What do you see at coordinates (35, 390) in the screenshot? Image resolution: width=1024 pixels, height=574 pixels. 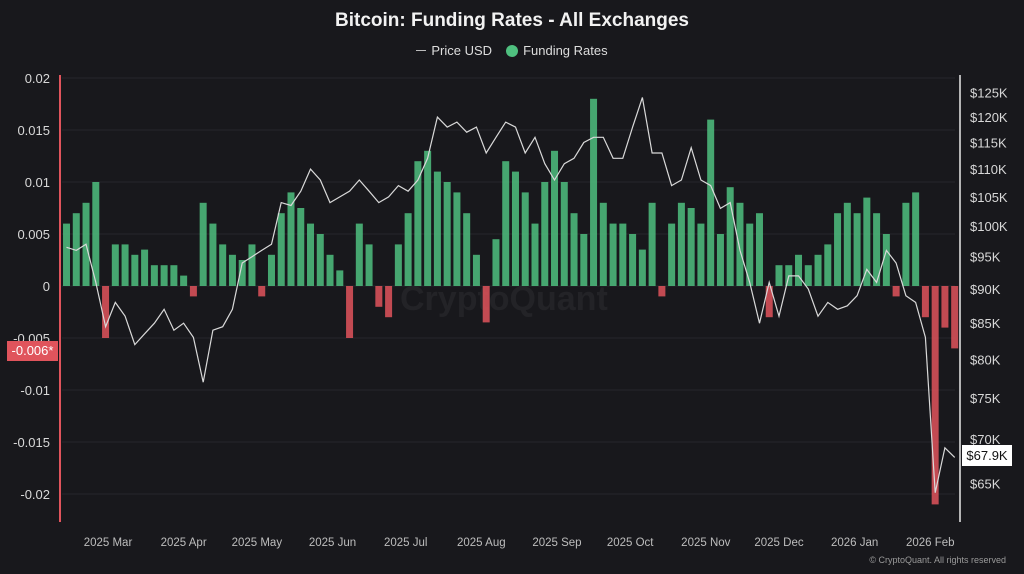 I see `left-tick-label: -0.01` at bounding box center [35, 390].